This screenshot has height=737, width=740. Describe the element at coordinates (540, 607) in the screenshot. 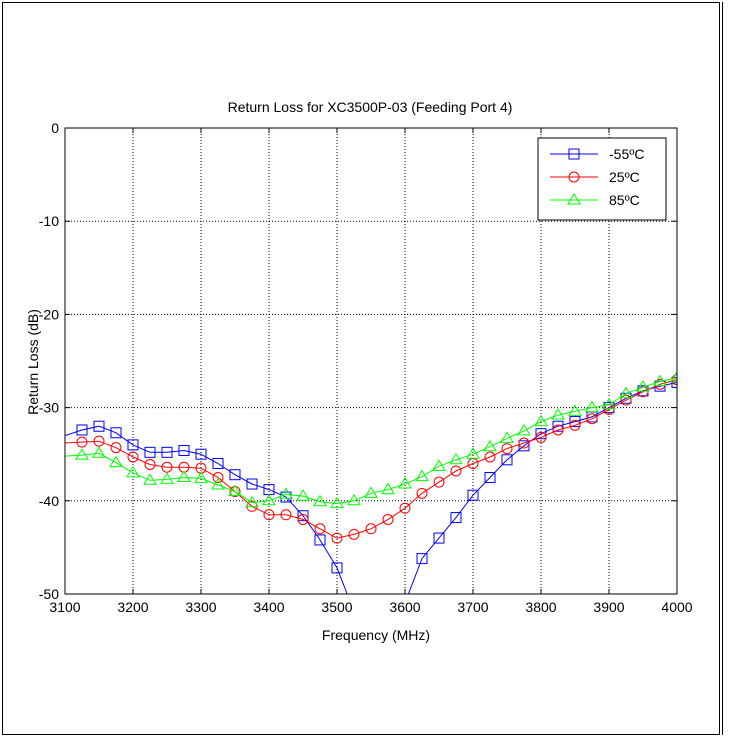

I see `x-tick-label: 3800` at that location.